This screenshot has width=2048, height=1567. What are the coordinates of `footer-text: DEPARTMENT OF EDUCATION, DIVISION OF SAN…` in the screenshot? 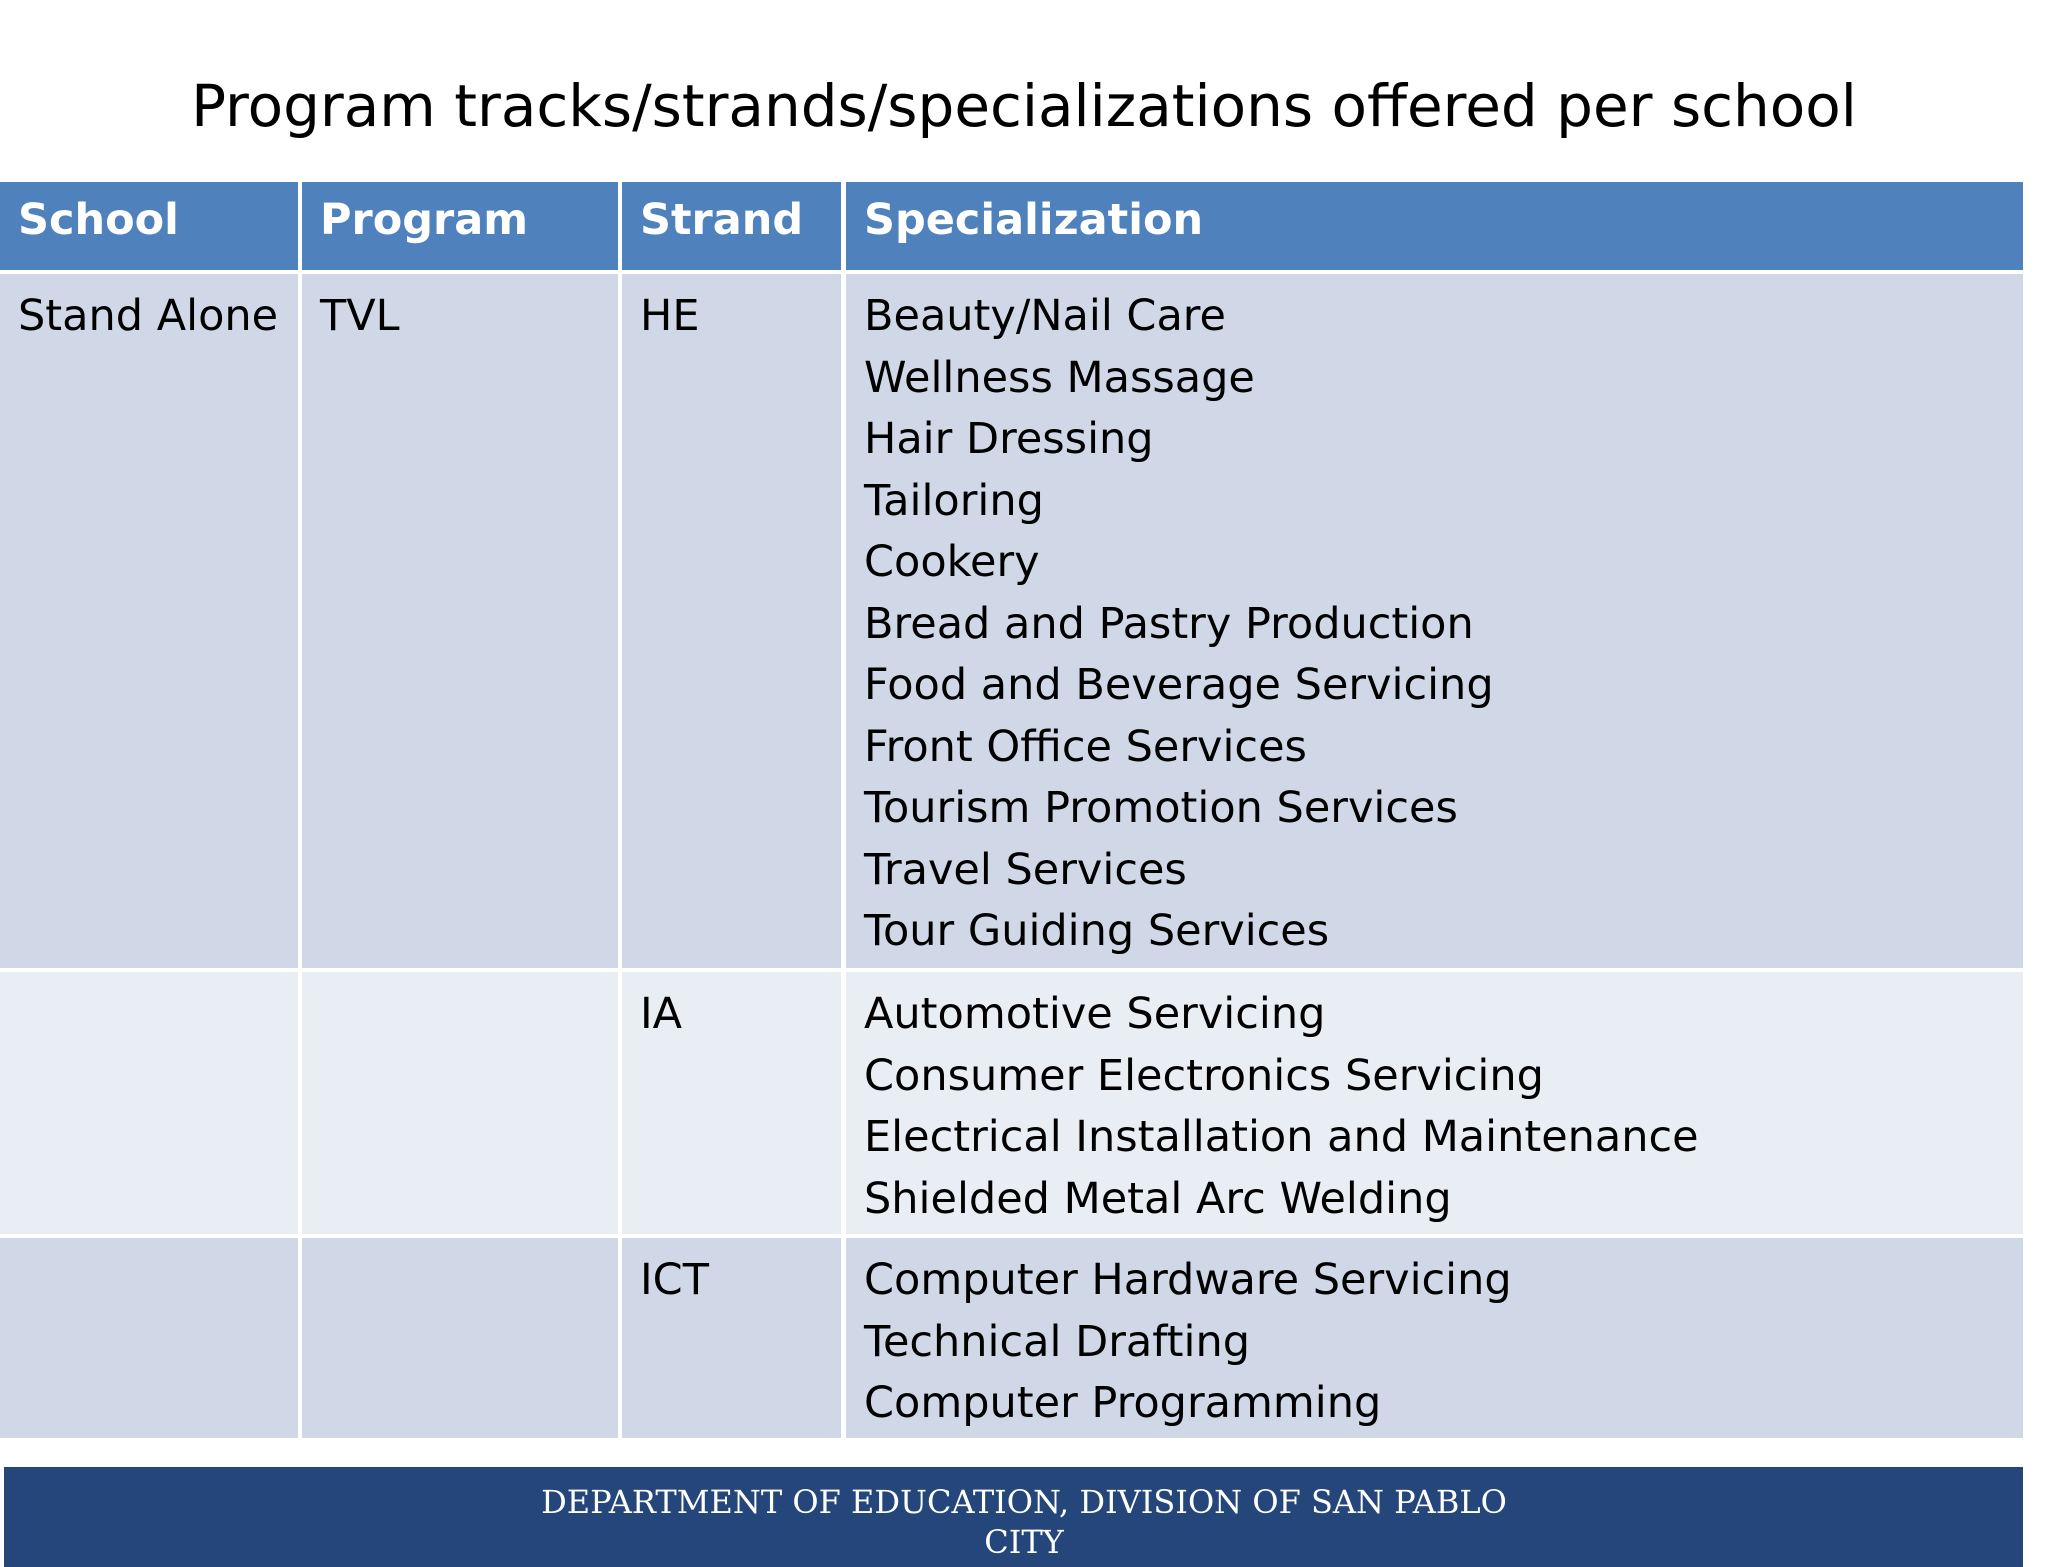 It's located at (1024, 1522).